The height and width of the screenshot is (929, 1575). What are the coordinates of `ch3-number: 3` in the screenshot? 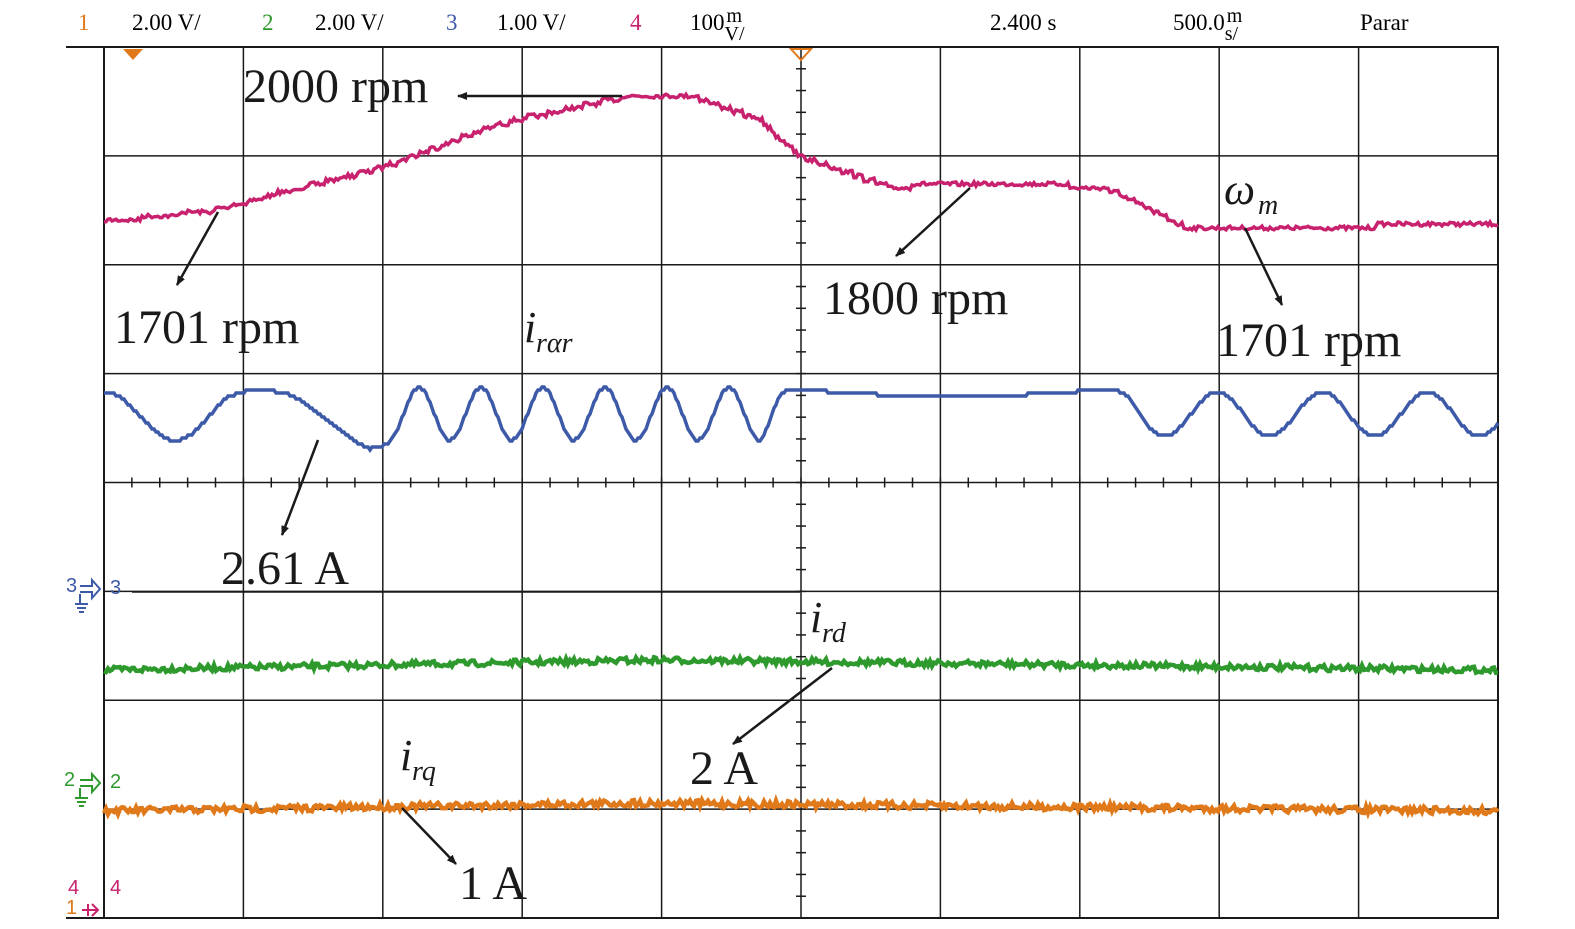 It's located at (452, 22).